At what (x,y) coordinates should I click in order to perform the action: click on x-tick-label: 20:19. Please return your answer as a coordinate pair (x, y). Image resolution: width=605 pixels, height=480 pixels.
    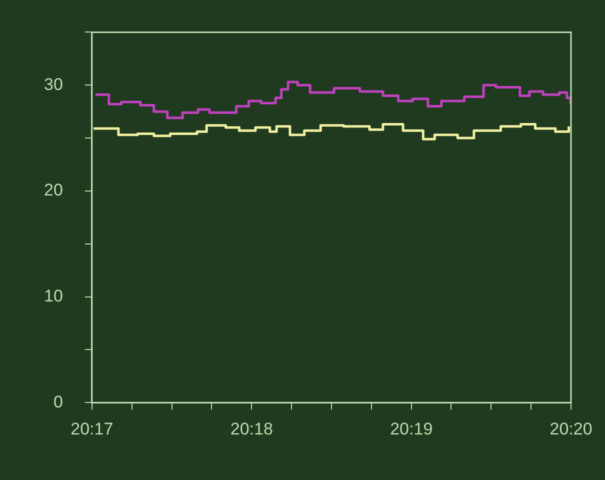
    Looking at the image, I should click on (411, 428).